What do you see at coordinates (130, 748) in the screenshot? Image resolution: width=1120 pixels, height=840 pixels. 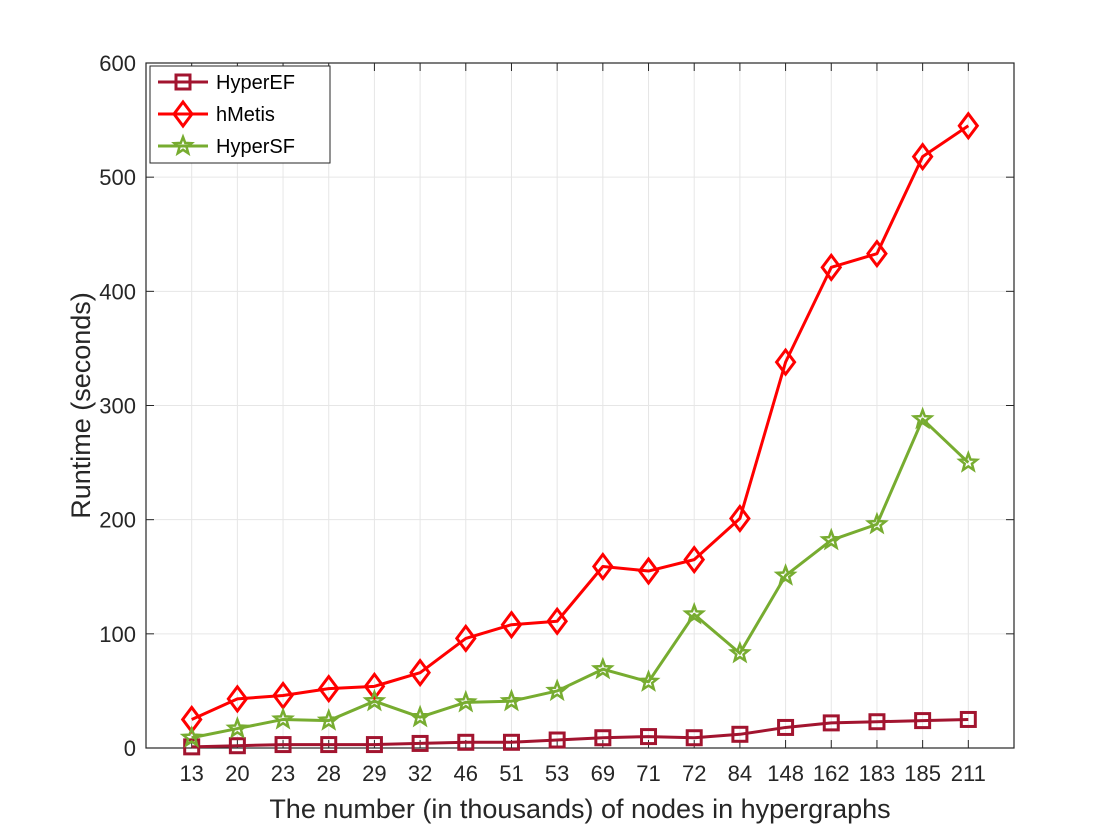 I see `y-tick-label: 0` at bounding box center [130, 748].